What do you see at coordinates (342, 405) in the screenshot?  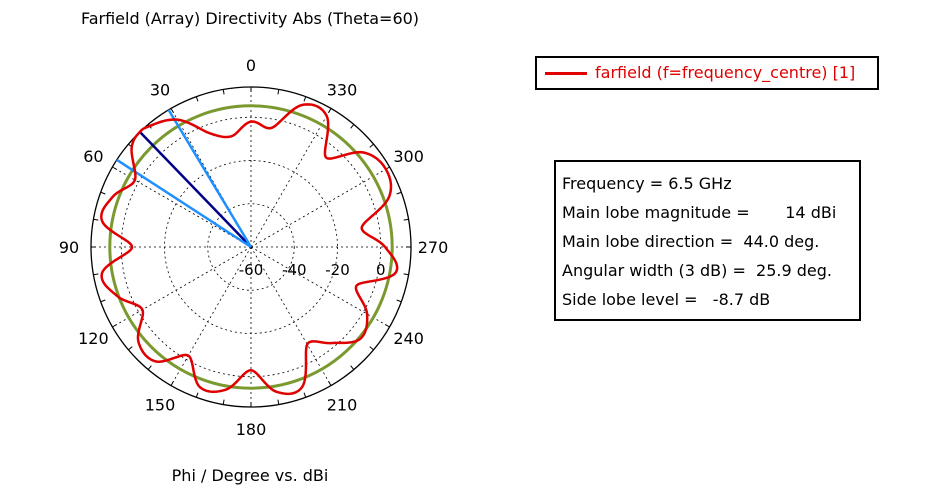 I see `angular-tick-label: 210` at bounding box center [342, 405].